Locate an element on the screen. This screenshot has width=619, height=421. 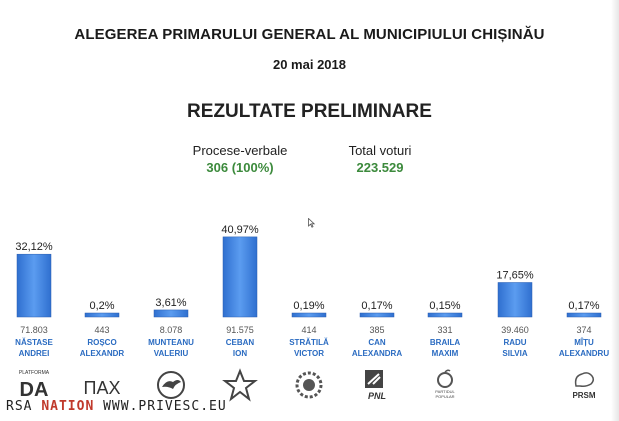
pnl-logo: PNL is located at coordinates (377, 386).